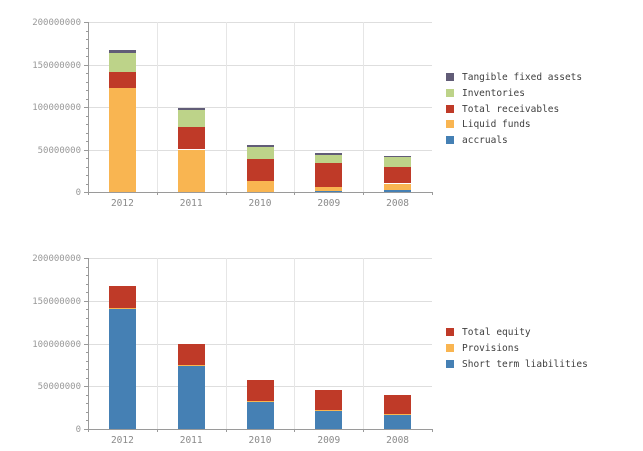 Image resolution: width=643 pixels, height=451 pixels. I want to click on legend-label-total-equity: Total equity, so click(496, 332).